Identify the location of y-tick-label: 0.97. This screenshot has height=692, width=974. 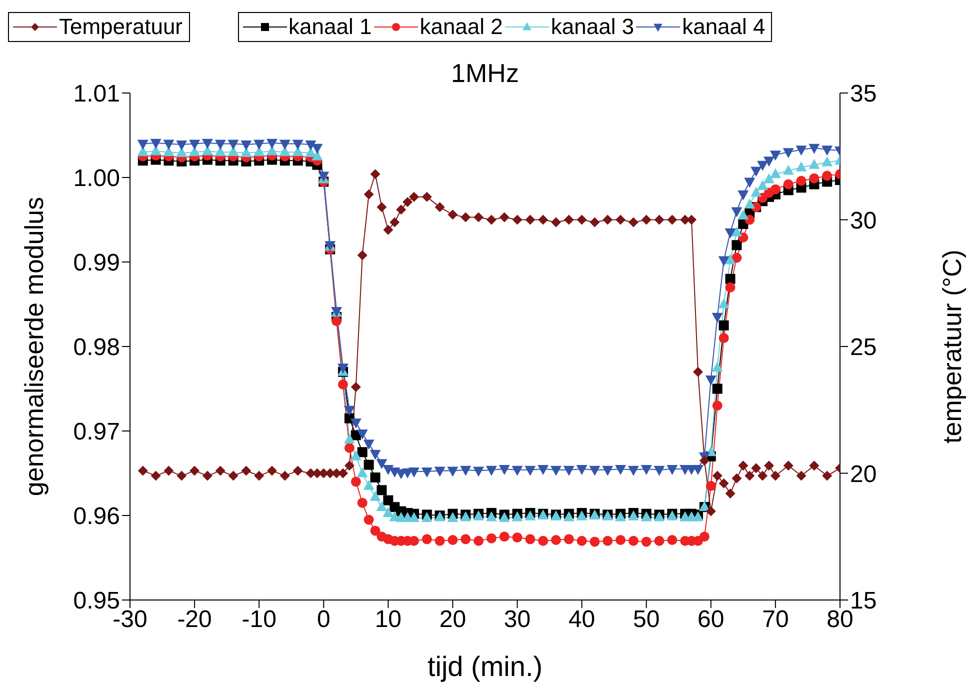
(96, 432).